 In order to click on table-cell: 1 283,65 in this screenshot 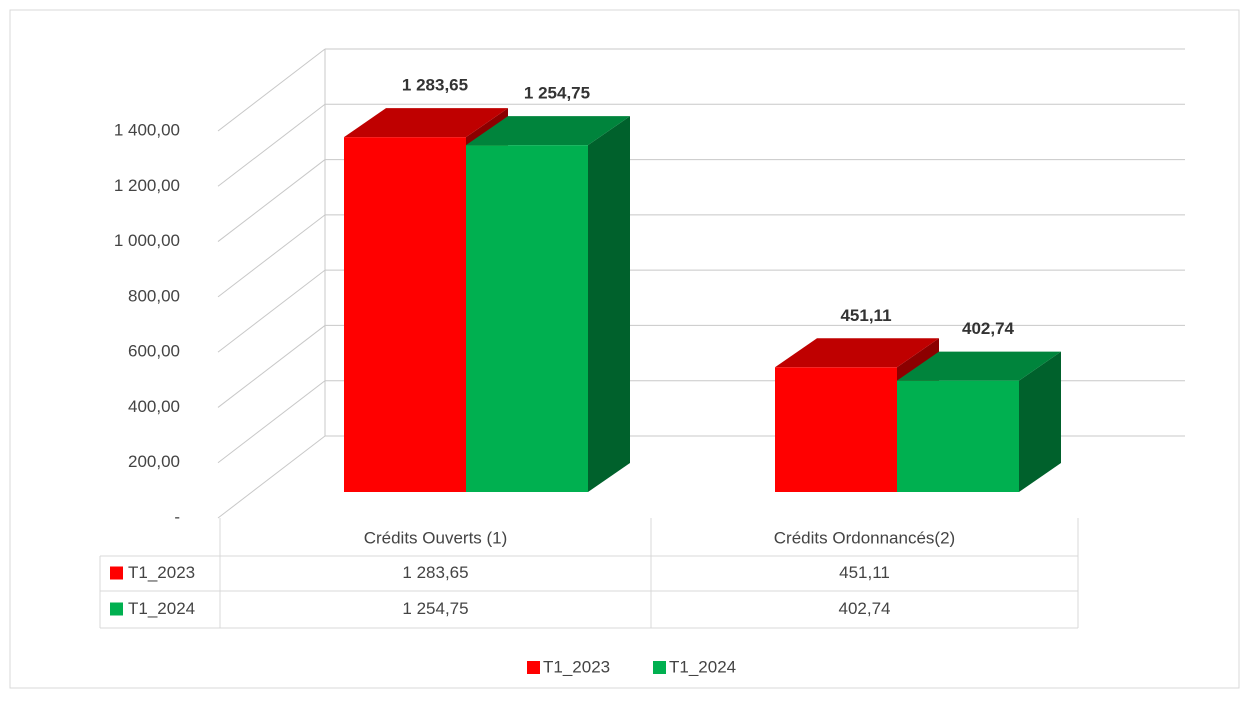, I will do `click(435, 572)`.